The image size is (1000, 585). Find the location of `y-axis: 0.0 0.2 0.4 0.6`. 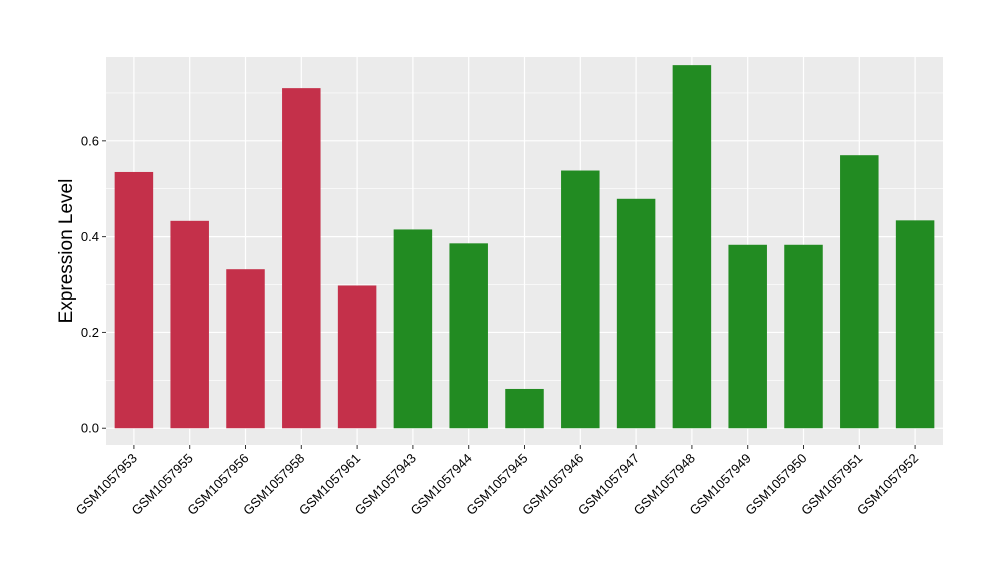

y-axis: 0.0 0.2 0.4 0.6 is located at coordinates (93, 284).